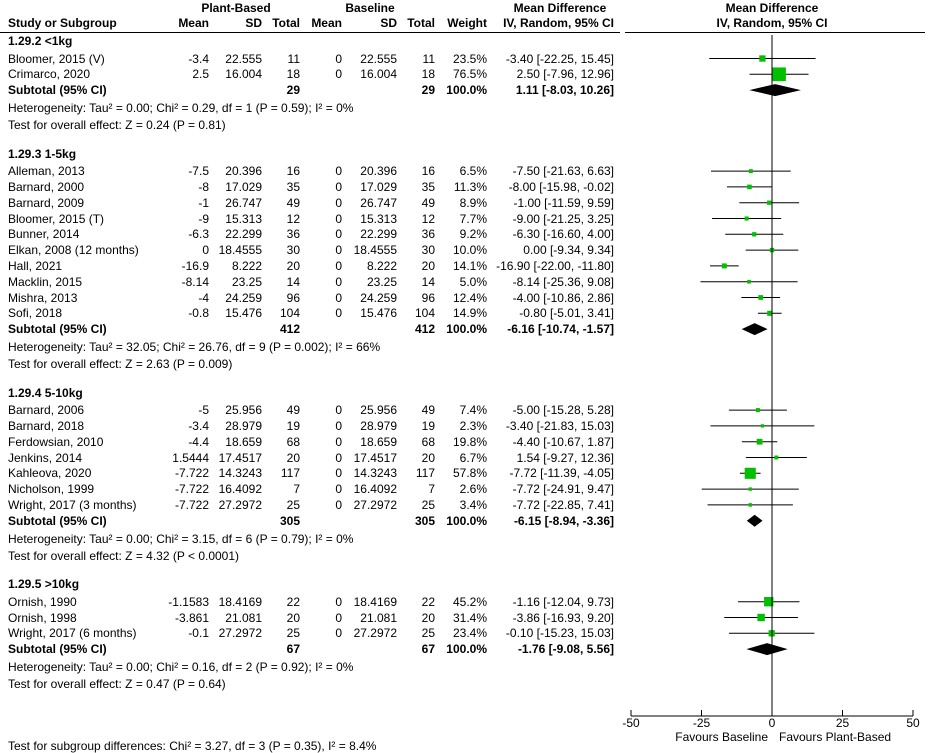 The image size is (932, 753). I want to click on study-name: Barnard, 2009, so click(46, 202).